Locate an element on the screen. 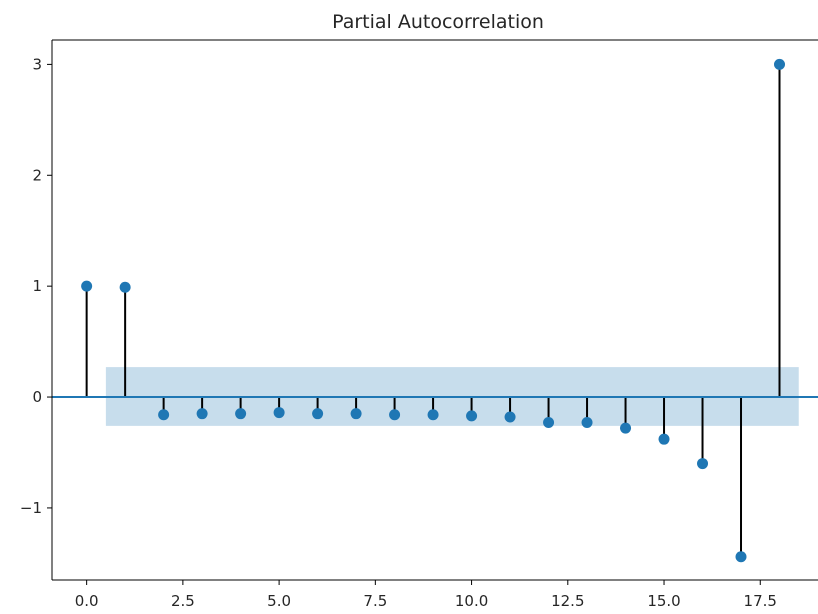 Image resolution: width=818 pixels, height=614 pixels. x-tick-label: 7.5 is located at coordinates (375, 601).